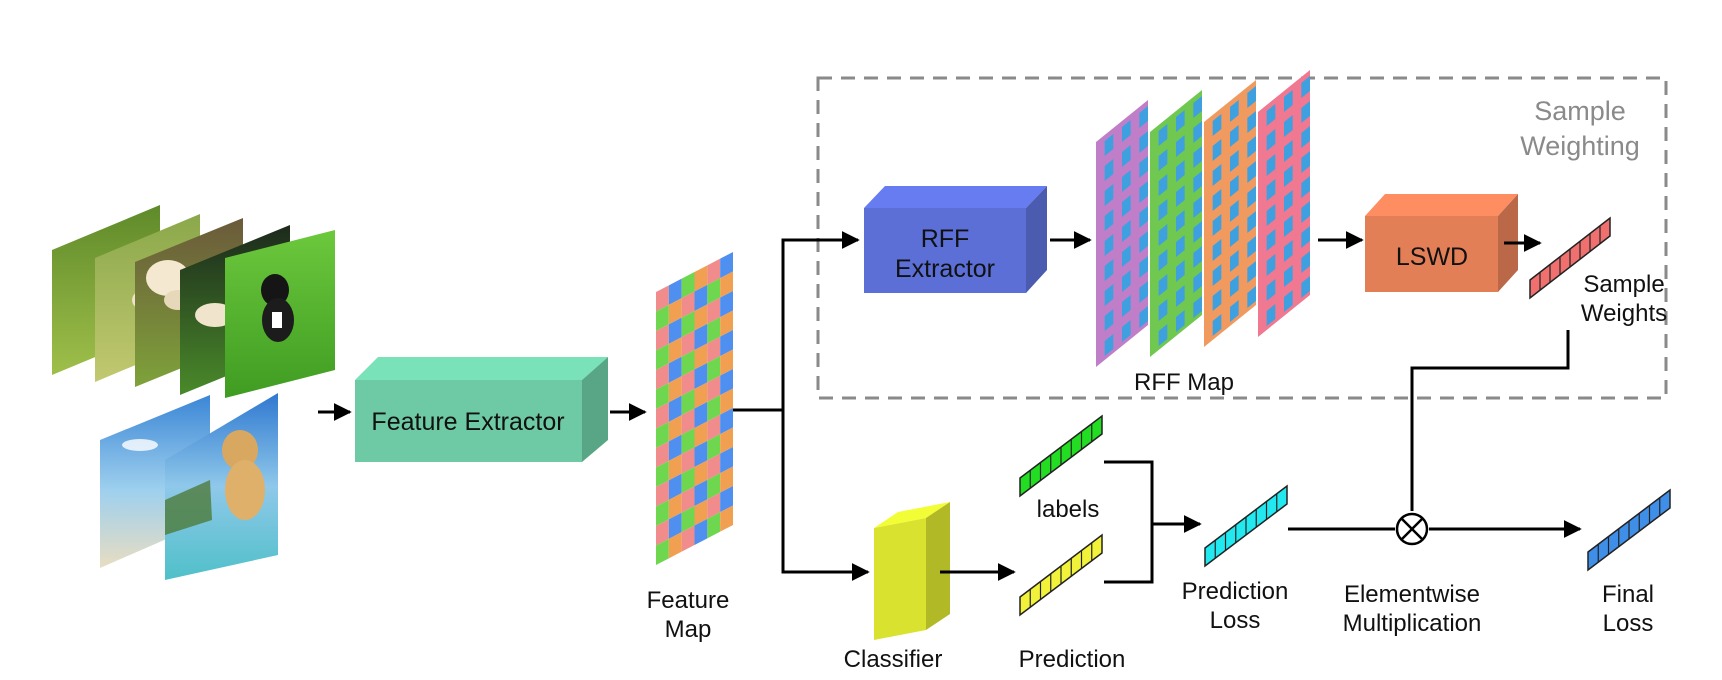  Describe the element at coordinates (1129, 492) in the screenshot. I see `edge-labels-to-merge` at that location.